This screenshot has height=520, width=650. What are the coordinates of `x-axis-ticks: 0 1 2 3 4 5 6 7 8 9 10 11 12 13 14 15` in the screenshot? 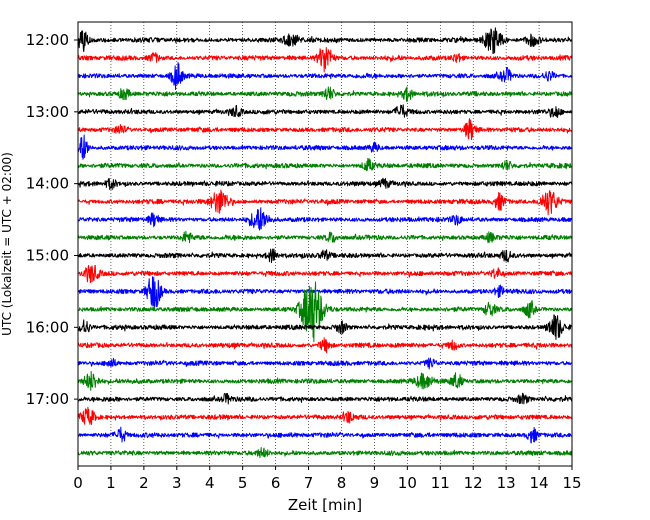 It's located at (327, 479).